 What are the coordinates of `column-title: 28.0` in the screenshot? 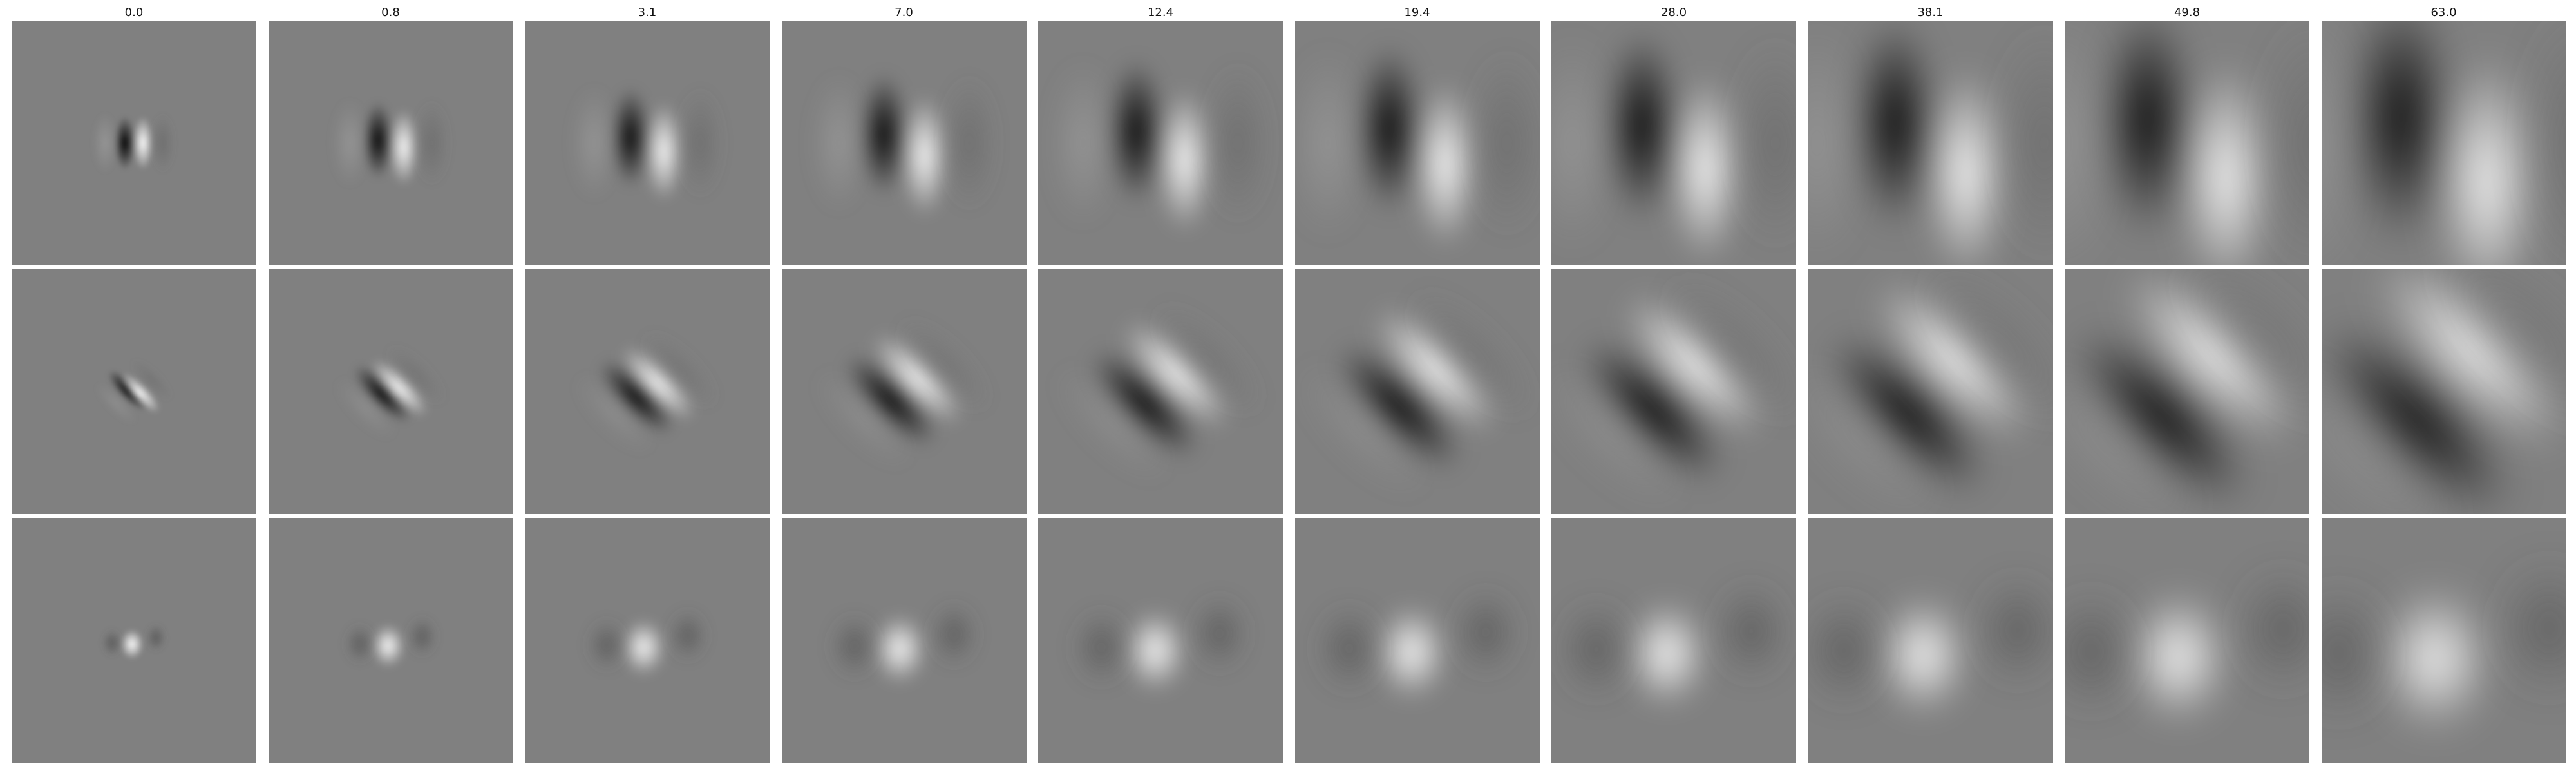 It's located at (1673, 12).